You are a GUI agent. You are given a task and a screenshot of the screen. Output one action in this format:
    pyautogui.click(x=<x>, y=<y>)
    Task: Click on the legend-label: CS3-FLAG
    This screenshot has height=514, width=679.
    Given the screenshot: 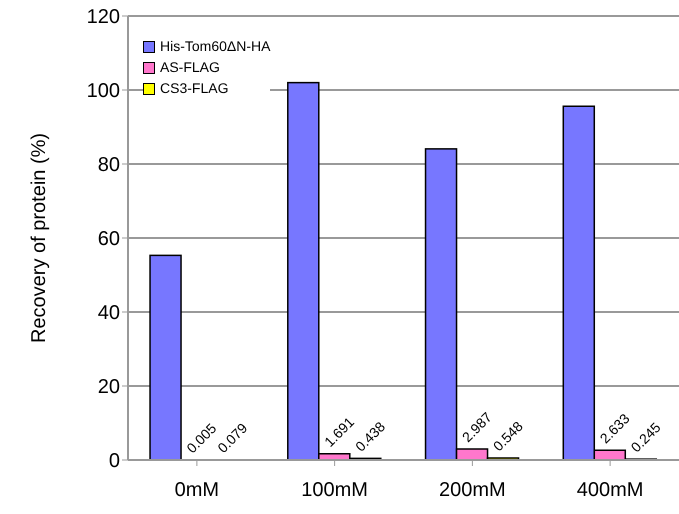 What is the action you would take?
    pyautogui.click(x=194, y=88)
    